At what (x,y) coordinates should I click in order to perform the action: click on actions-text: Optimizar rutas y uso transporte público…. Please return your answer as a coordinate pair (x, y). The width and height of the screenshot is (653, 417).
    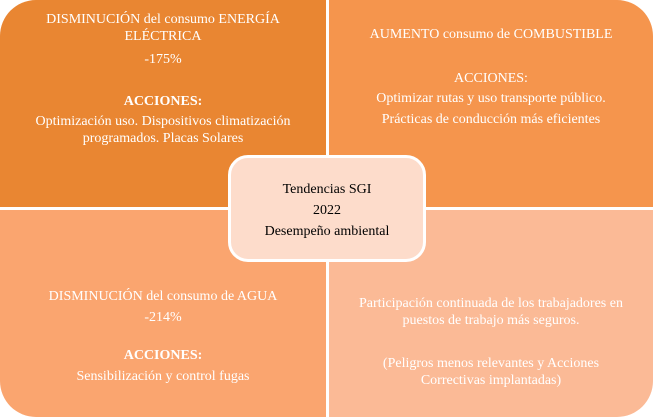
    Looking at the image, I should click on (491, 98).